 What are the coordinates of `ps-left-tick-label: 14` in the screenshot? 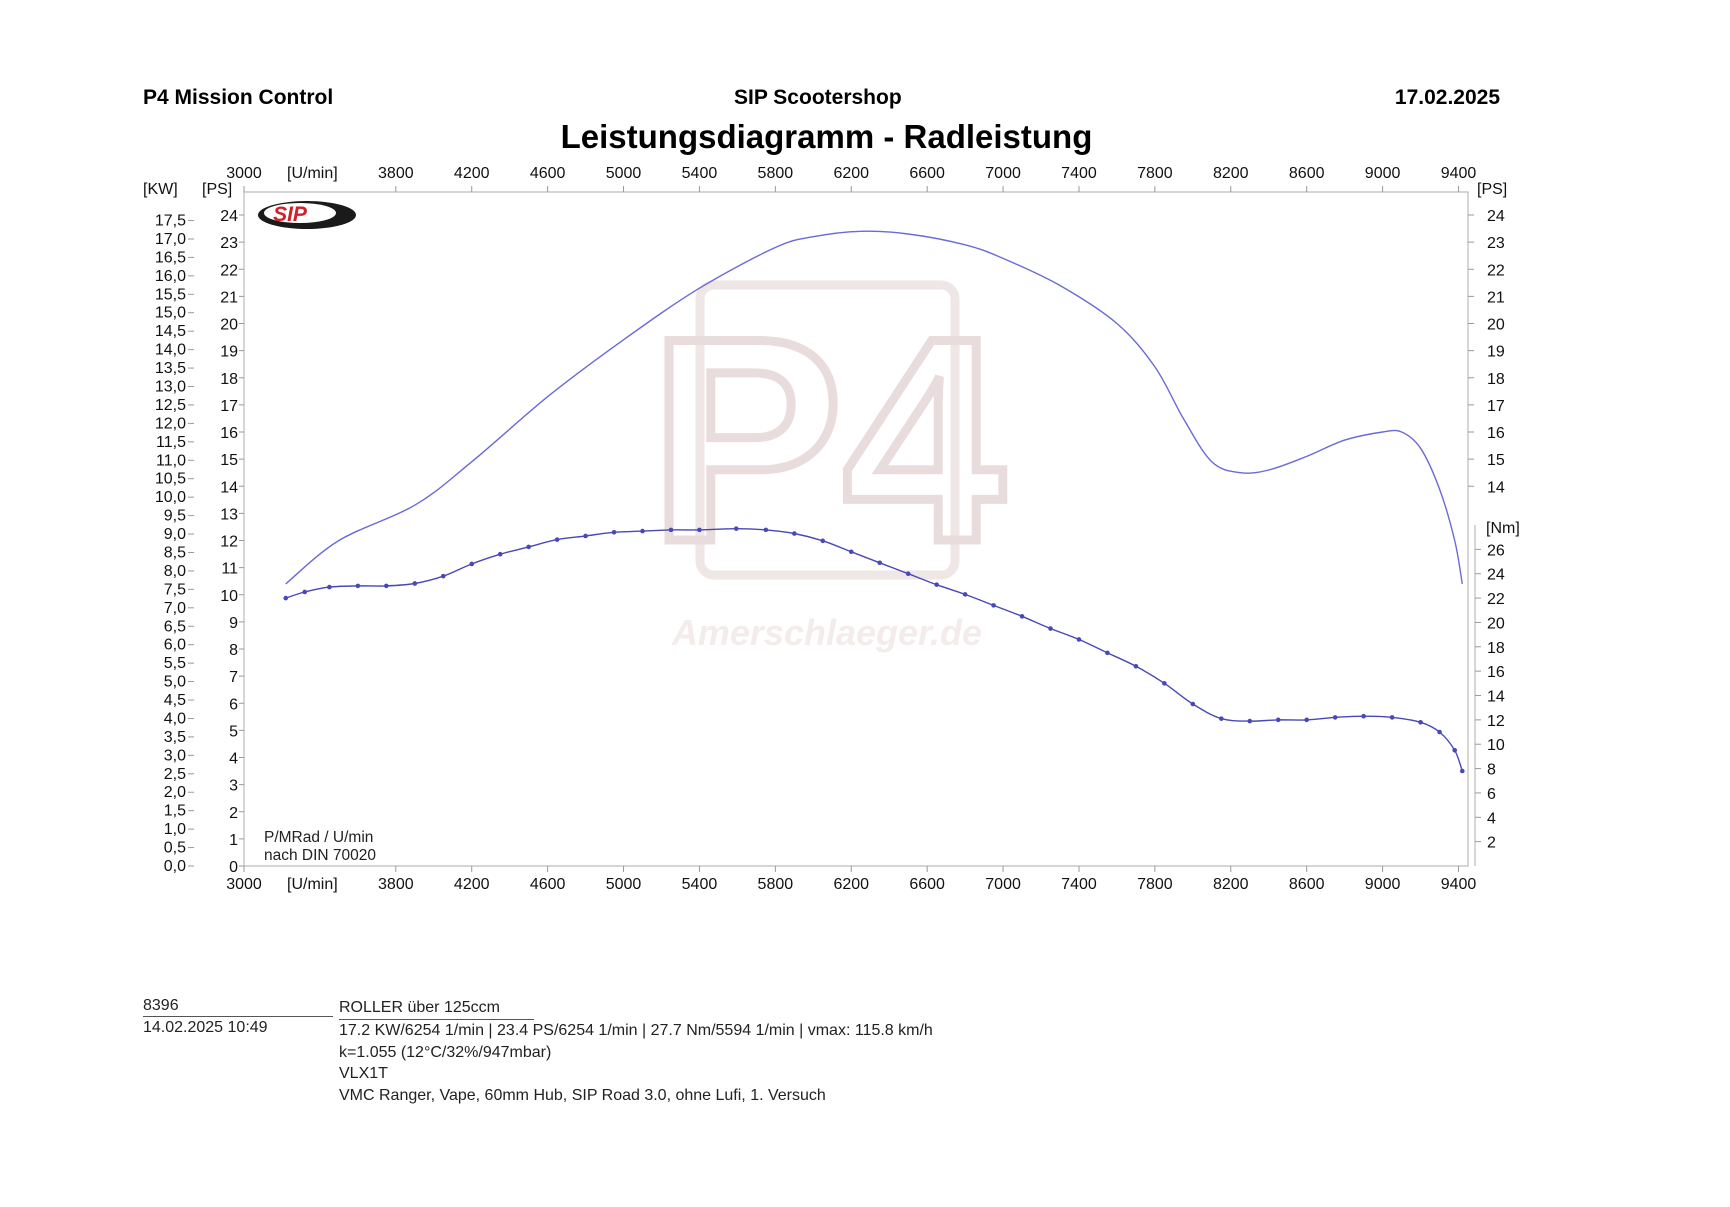 It's located at (229, 487).